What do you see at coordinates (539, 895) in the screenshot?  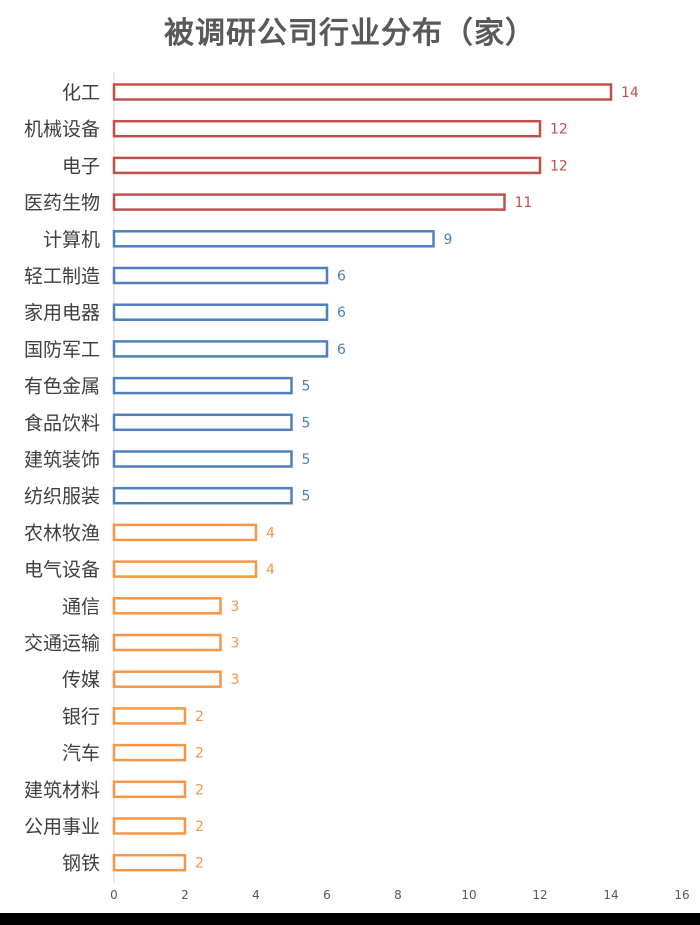 I see `x-tick-label: 12` at bounding box center [539, 895].